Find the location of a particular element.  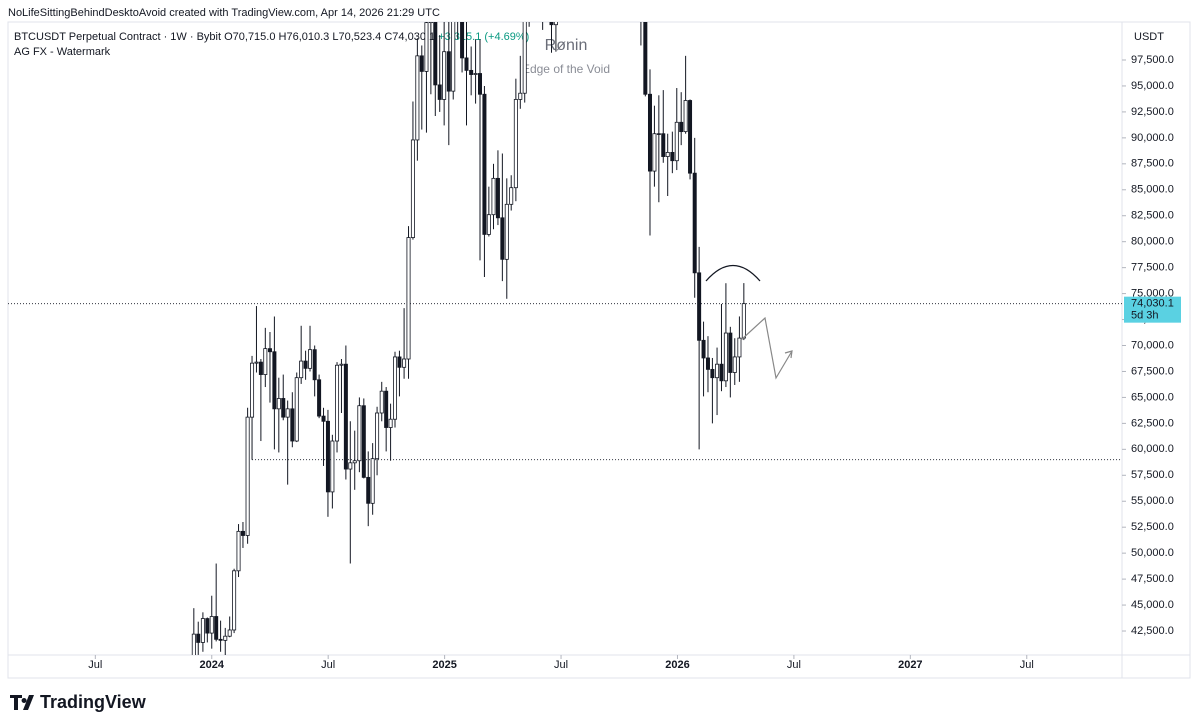

y-tick-label: 82,500.0 is located at coordinates (1152, 216).